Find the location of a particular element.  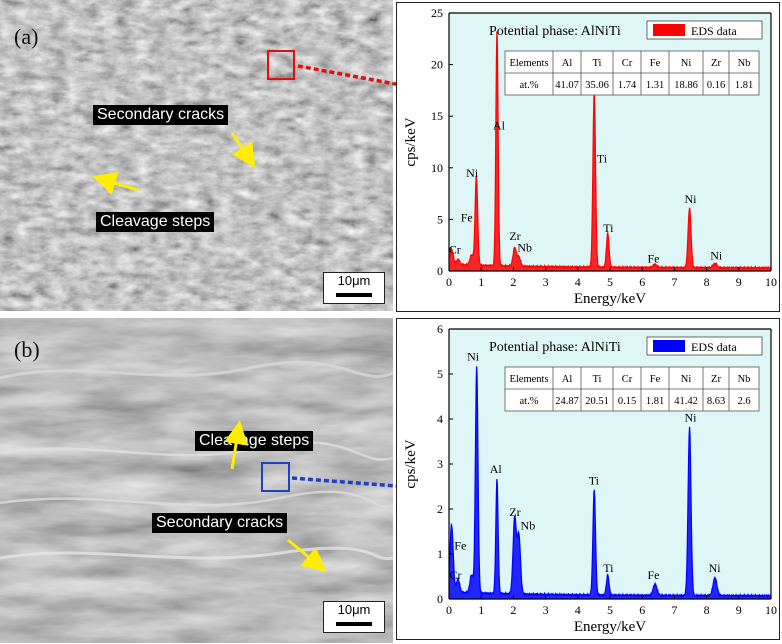

x-tick-label-a: 6 is located at coordinates (642, 282).